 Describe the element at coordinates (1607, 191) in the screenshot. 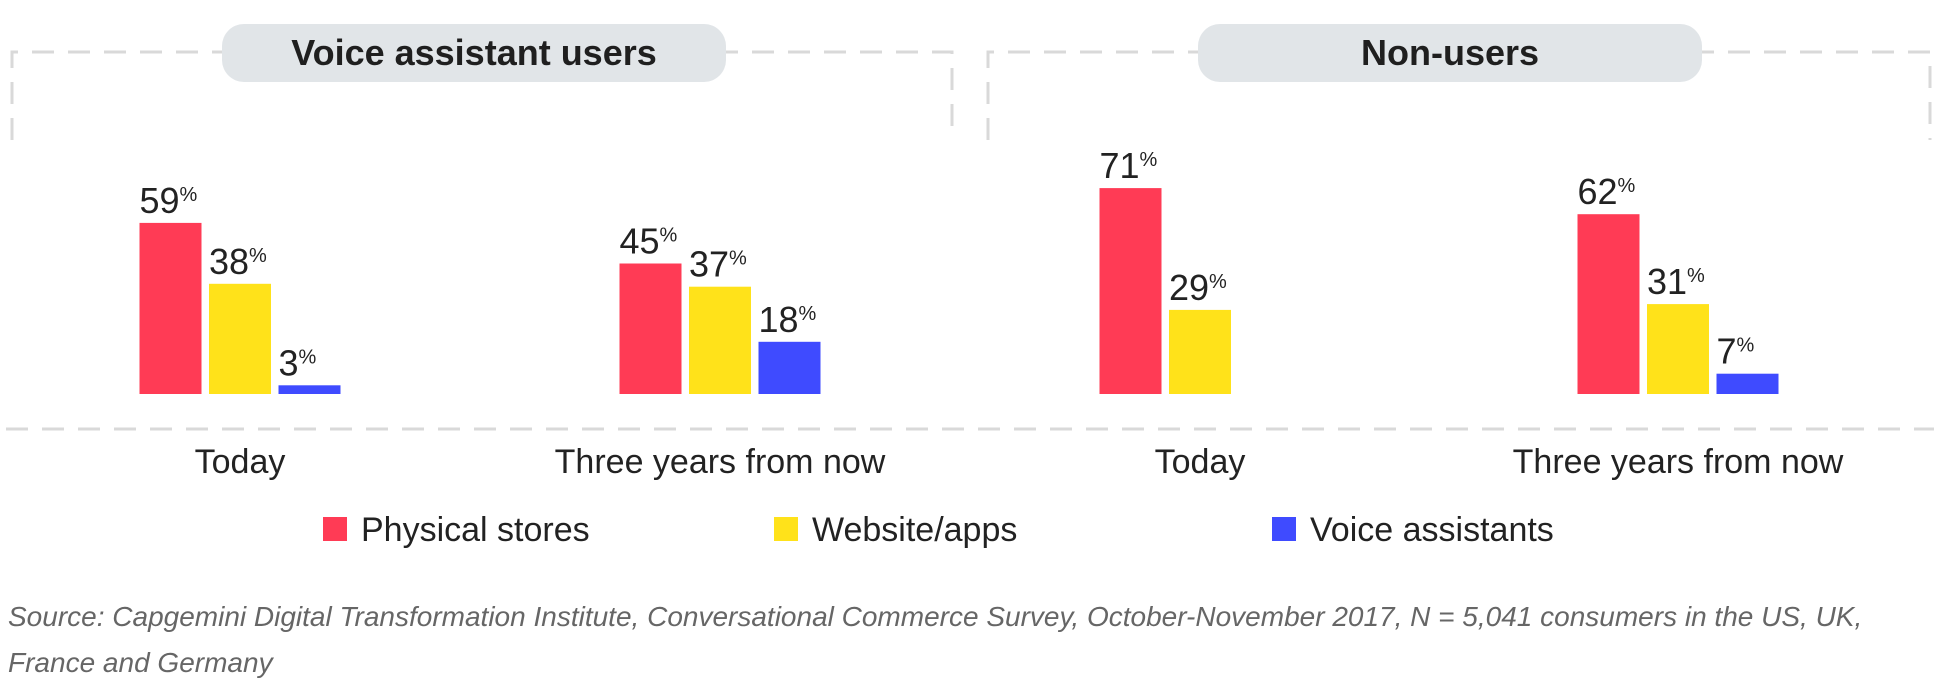

I see `bar-value-label: 62%` at that location.